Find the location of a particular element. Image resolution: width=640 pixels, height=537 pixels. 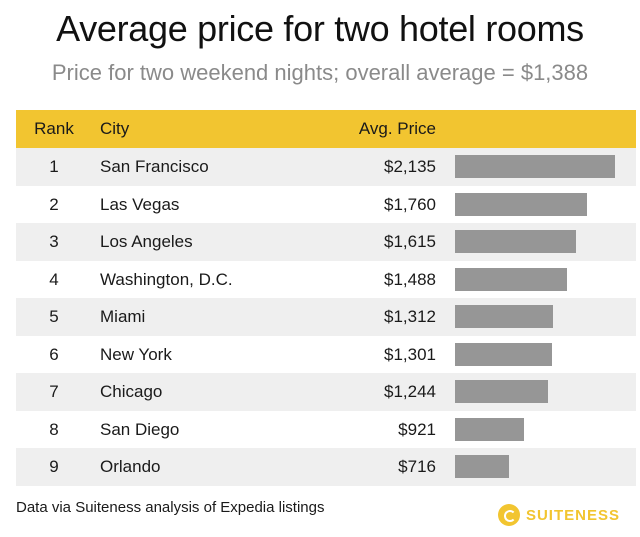

table-row: 8 San Diego $921 is located at coordinates (326, 430).